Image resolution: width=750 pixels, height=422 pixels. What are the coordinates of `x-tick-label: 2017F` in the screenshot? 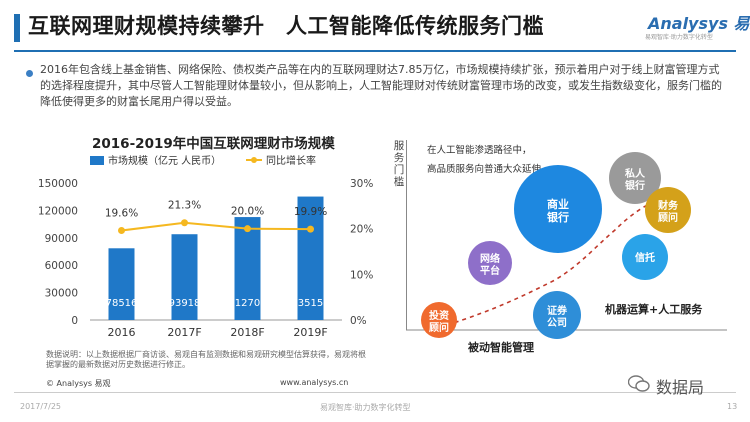 It's located at (184, 332).